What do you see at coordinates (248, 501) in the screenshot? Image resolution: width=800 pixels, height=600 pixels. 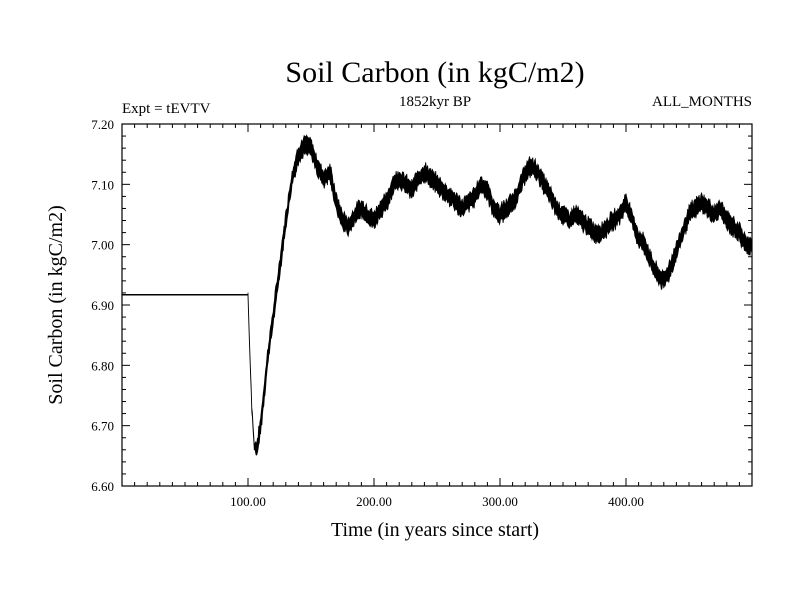 I see `x-tick-label: 100.00` at bounding box center [248, 501].